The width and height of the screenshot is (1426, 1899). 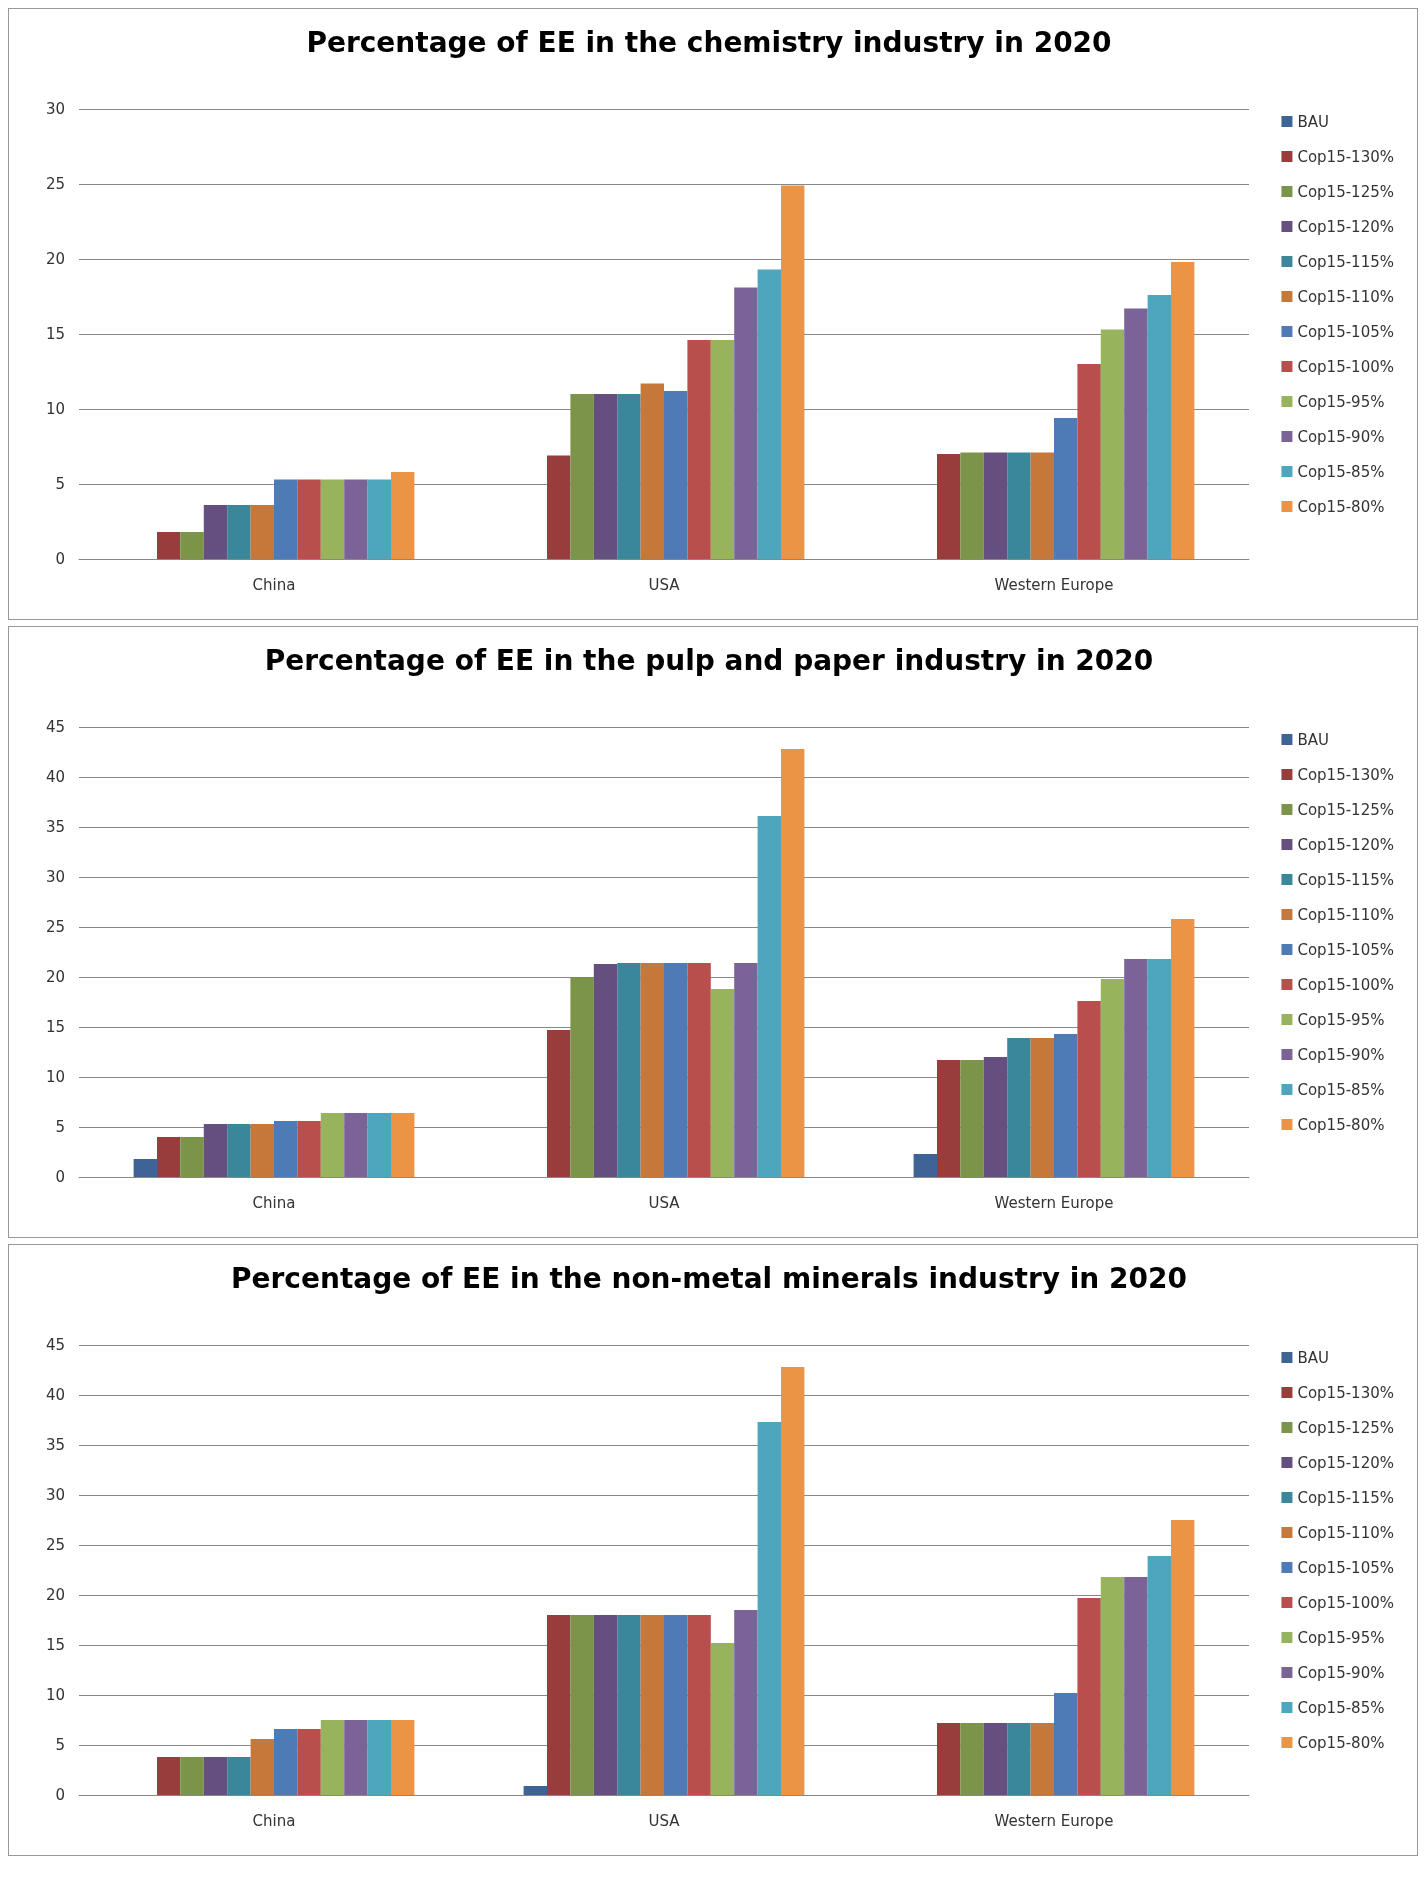 I want to click on y-tick-label: 25, so click(x=55, y=184).